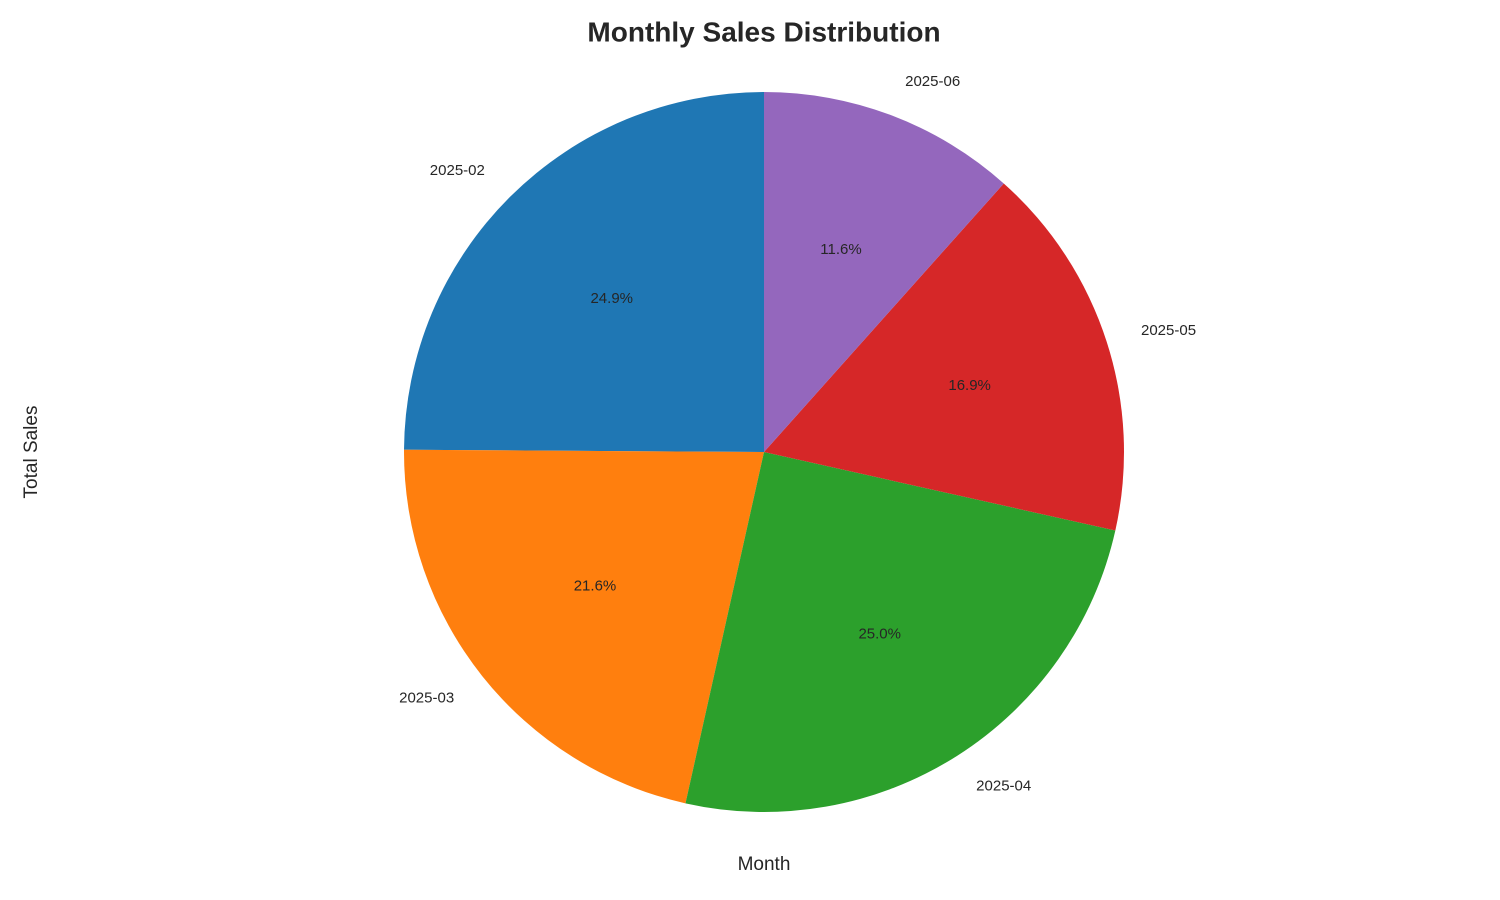  What do you see at coordinates (1003, 785) in the screenshot?
I see `slice-label: 2025-04` at bounding box center [1003, 785].